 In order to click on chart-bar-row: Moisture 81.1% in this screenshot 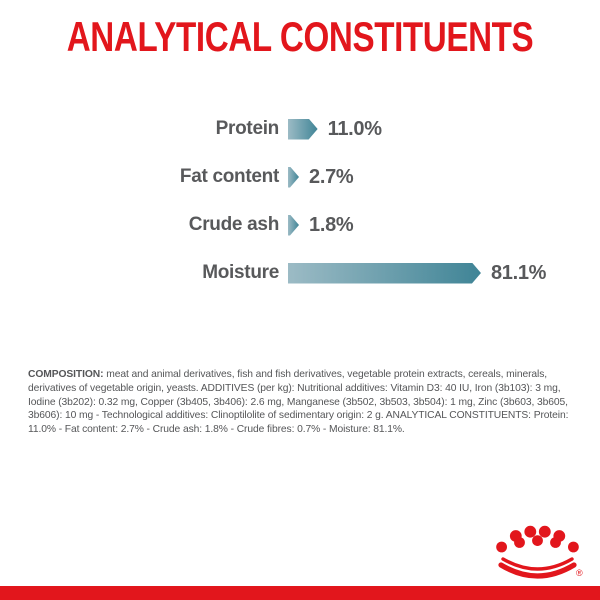, I will do `click(300, 273)`.